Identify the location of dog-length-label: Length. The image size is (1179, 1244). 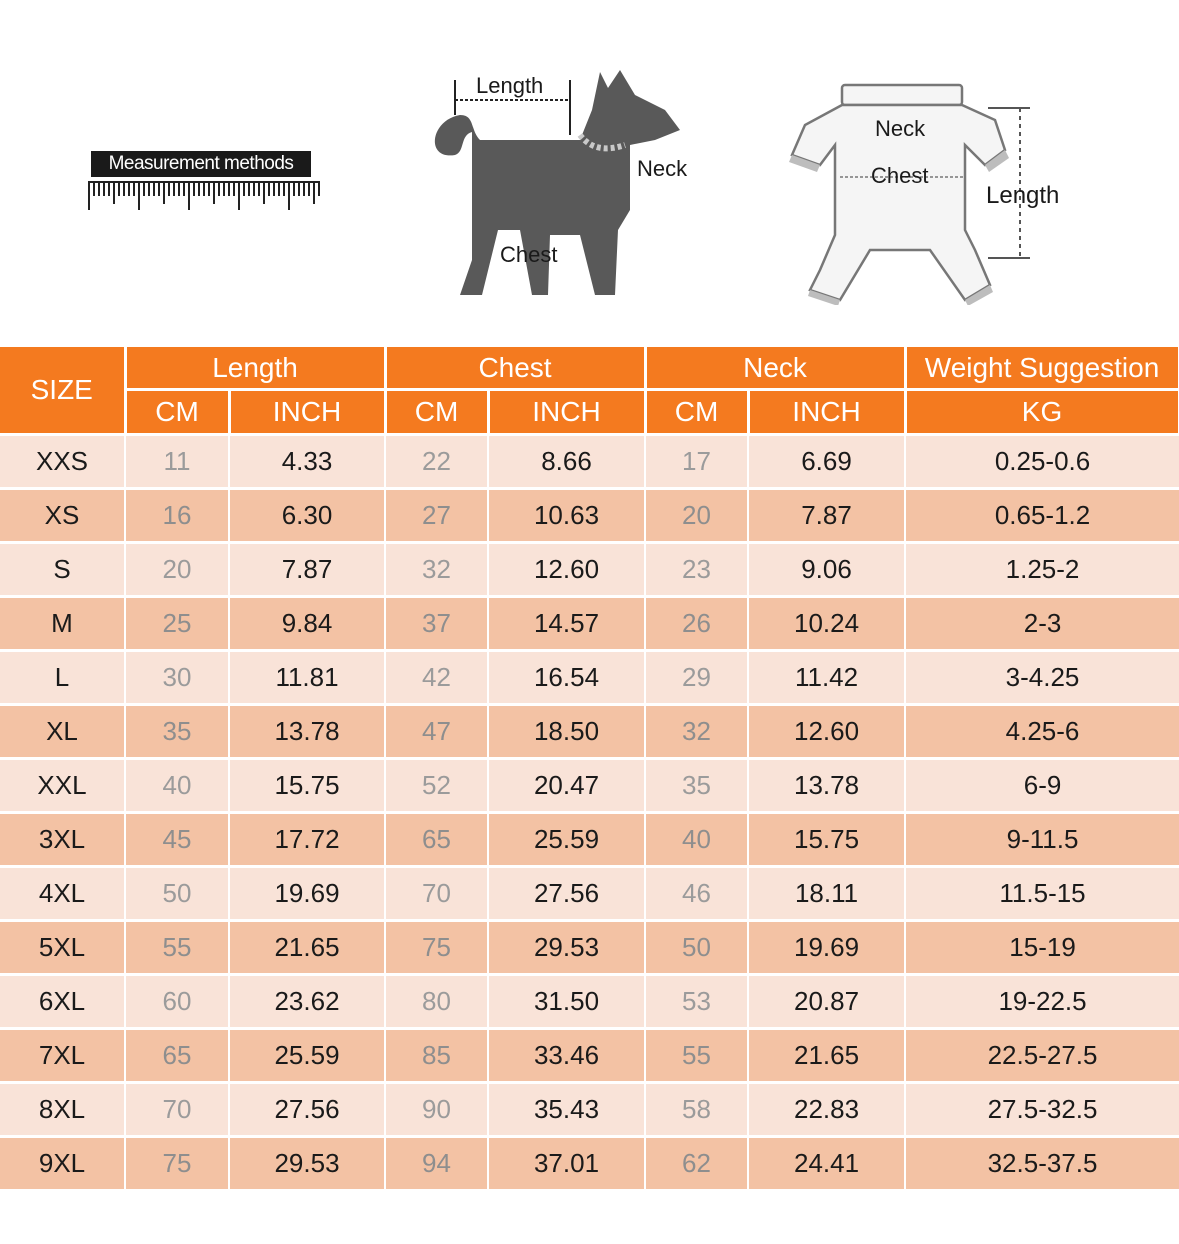
(510, 85).